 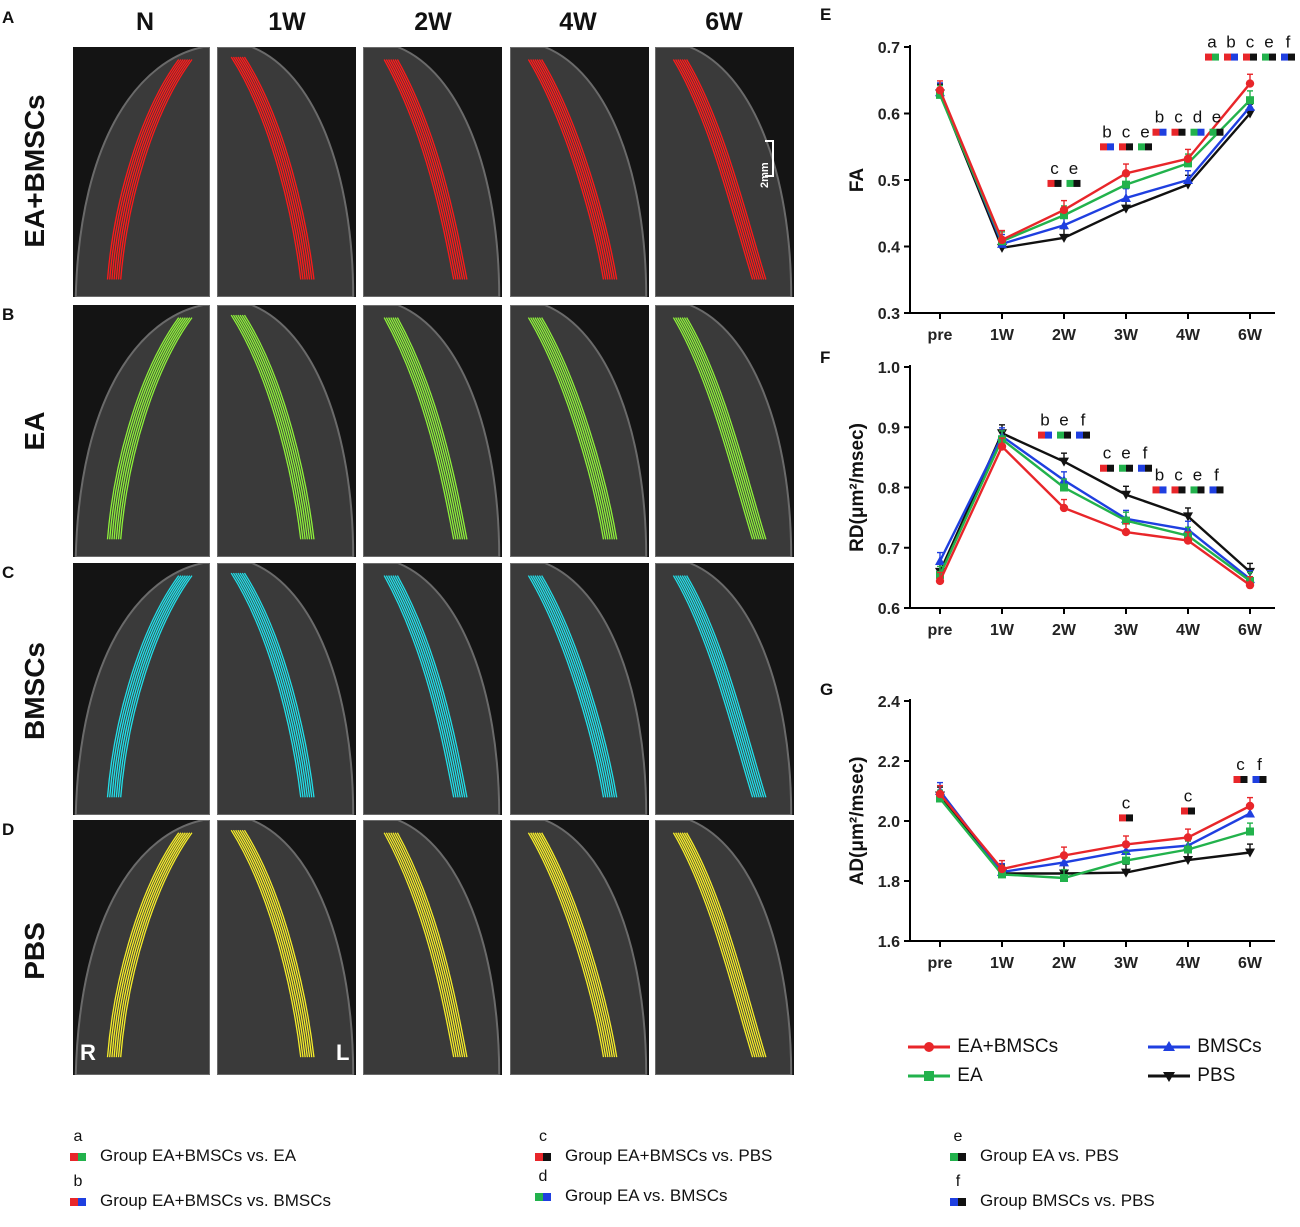 What do you see at coordinates (1197, 474) in the screenshot?
I see `significance-letter: e` at bounding box center [1197, 474].